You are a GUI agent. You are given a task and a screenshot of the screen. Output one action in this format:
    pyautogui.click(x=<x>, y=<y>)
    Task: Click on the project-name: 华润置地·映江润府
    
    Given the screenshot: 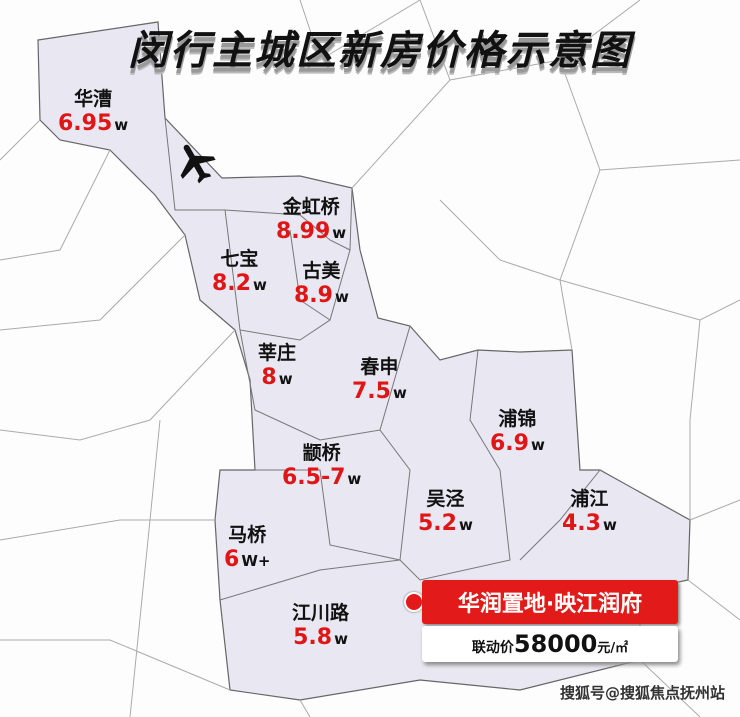 What is the action you would take?
    pyautogui.click(x=550, y=602)
    